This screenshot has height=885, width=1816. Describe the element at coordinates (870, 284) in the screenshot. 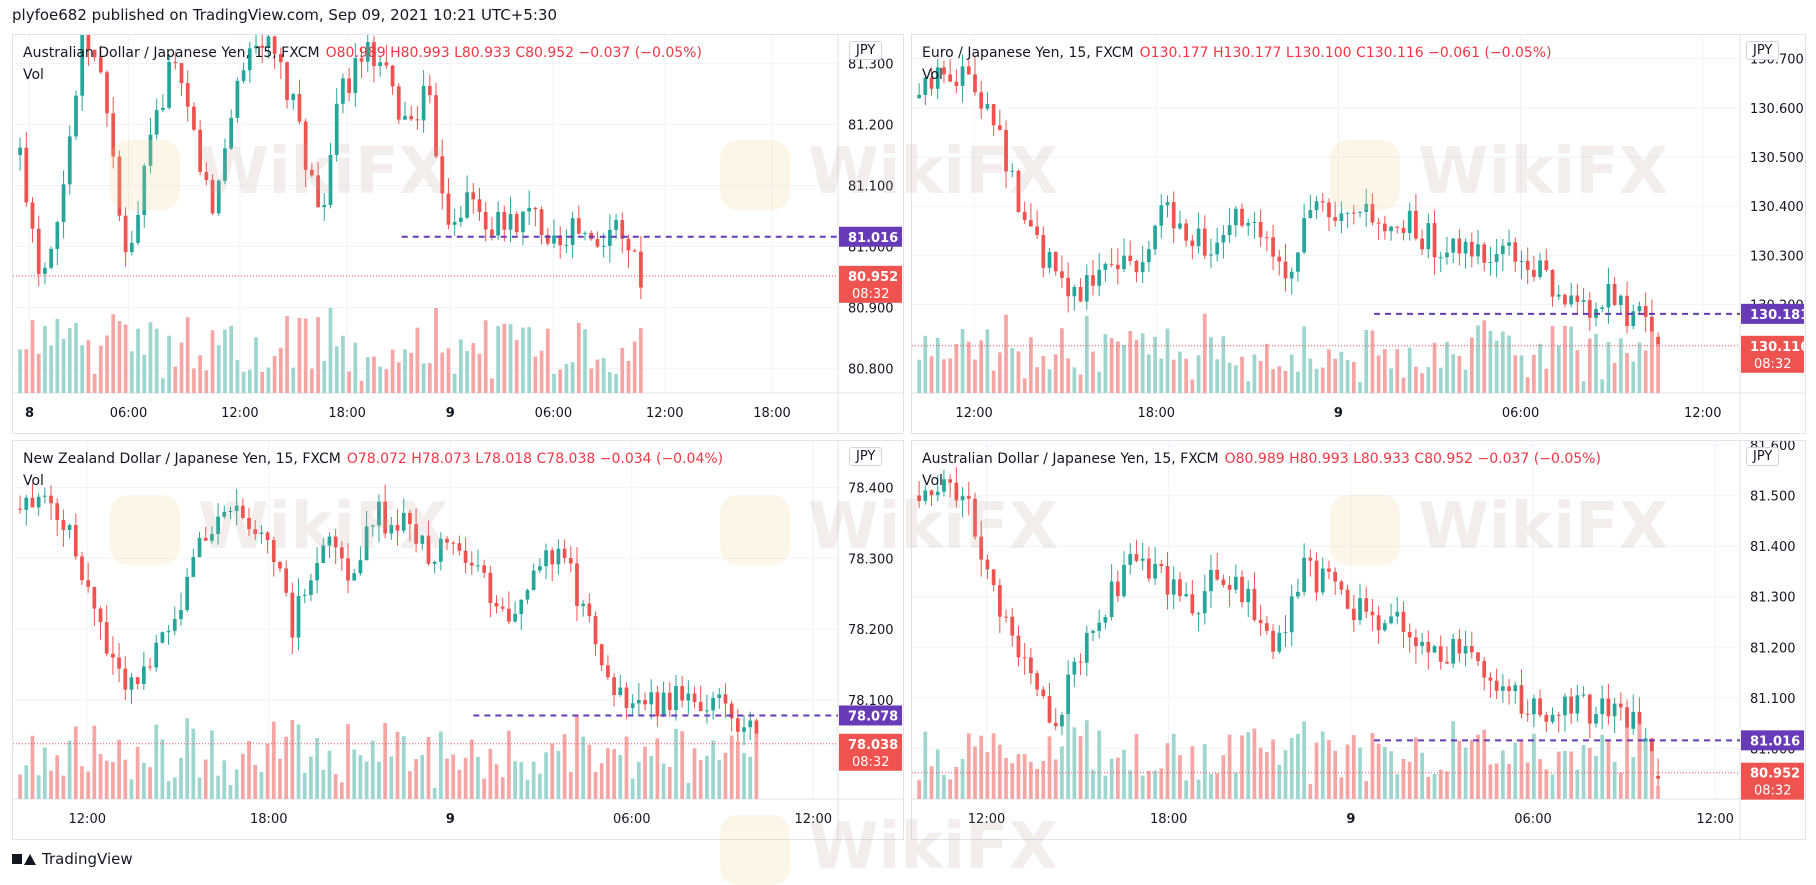

I see `current-price-tag` at that location.